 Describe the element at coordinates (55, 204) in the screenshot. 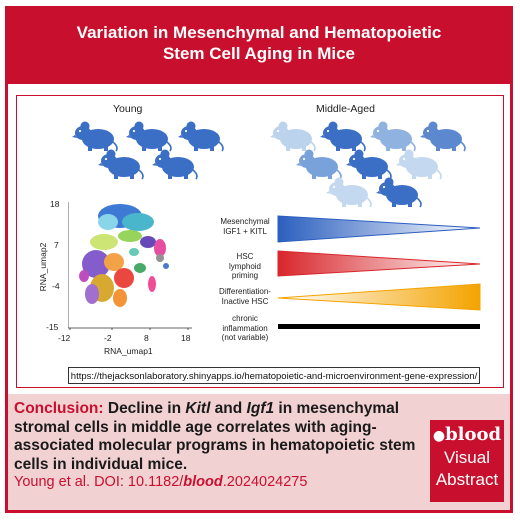

I see `umap-ytick: 18` at that location.